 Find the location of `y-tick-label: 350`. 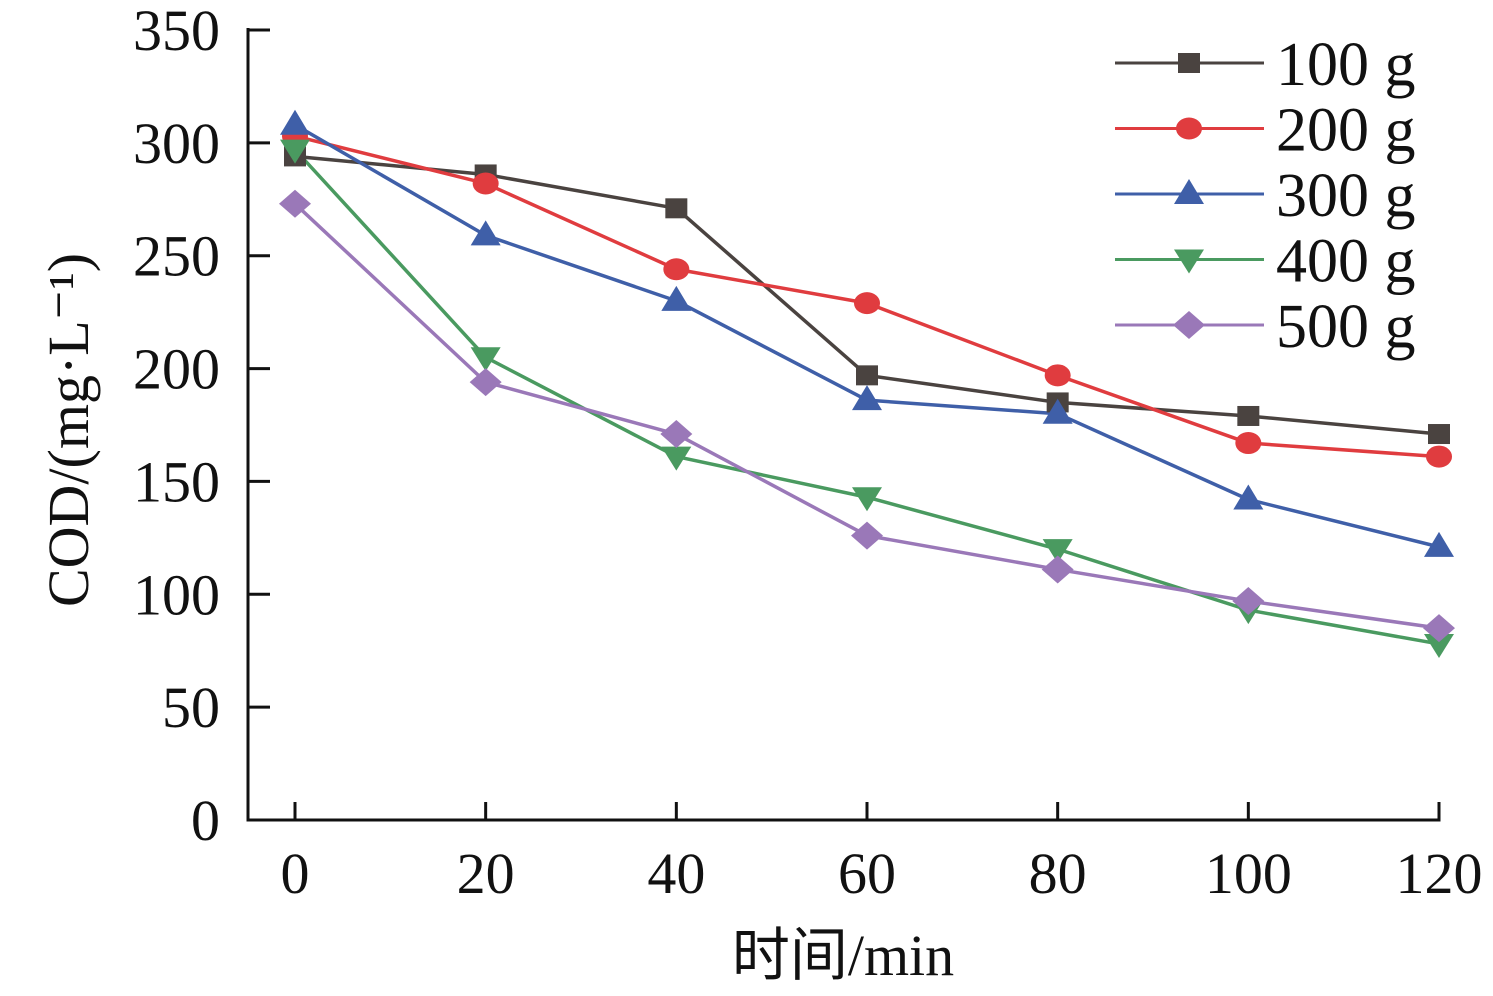

y-tick-label: 350 is located at coordinates (176, 31).